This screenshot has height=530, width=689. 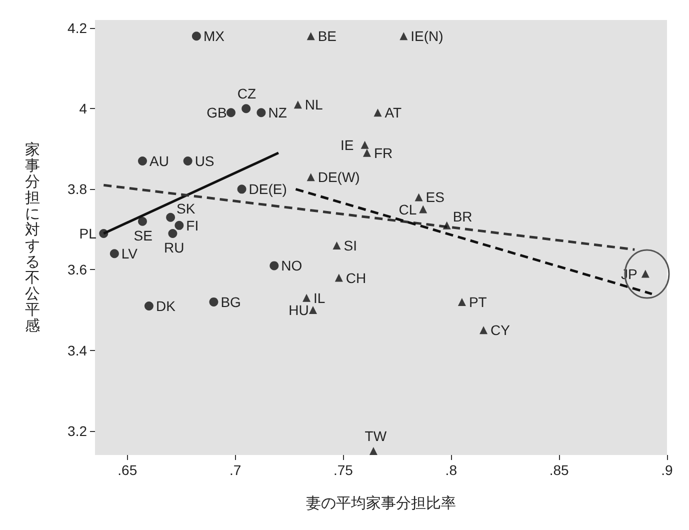 I want to click on annotation: NL, so click(x=314, y=104).